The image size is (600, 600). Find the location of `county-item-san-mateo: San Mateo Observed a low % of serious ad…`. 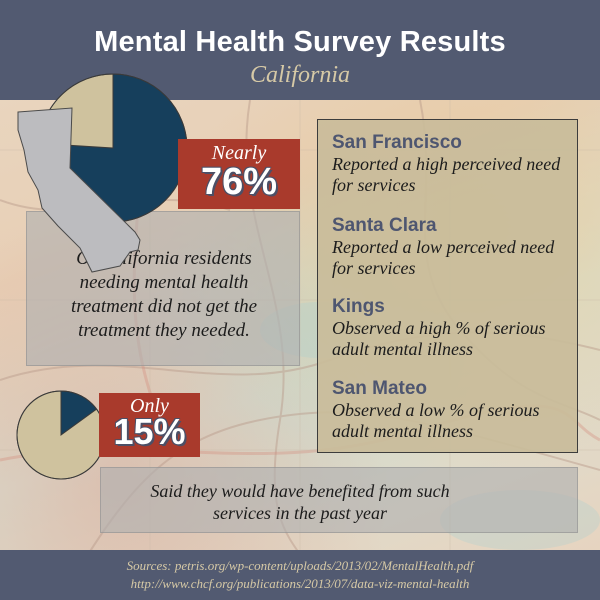

county-item-san-mateo: San Mateo Observed a low % of serious ad… is located at coordinates (452, 410).